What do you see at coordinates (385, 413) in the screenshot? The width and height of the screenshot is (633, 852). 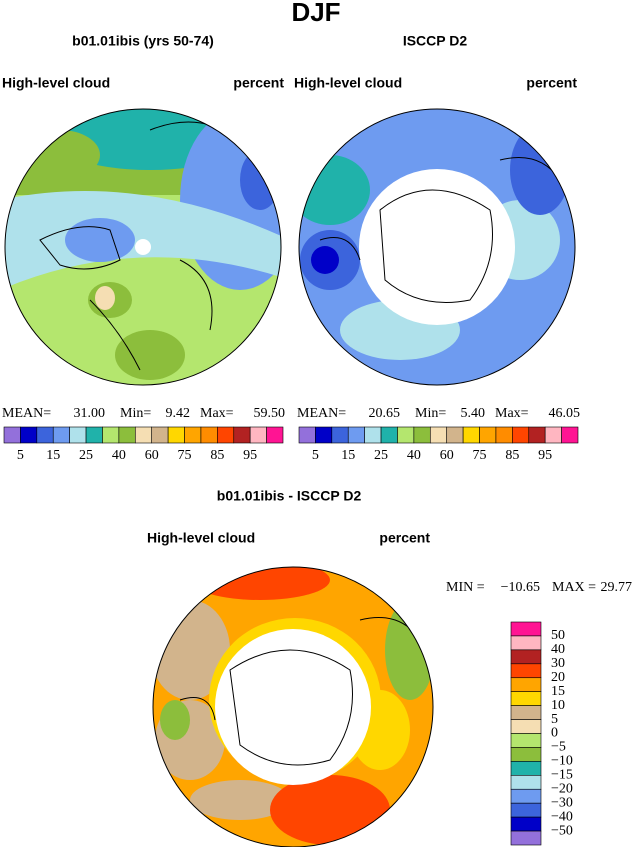 I see `stat-value: 20.65` at bounding box center [385, 413].